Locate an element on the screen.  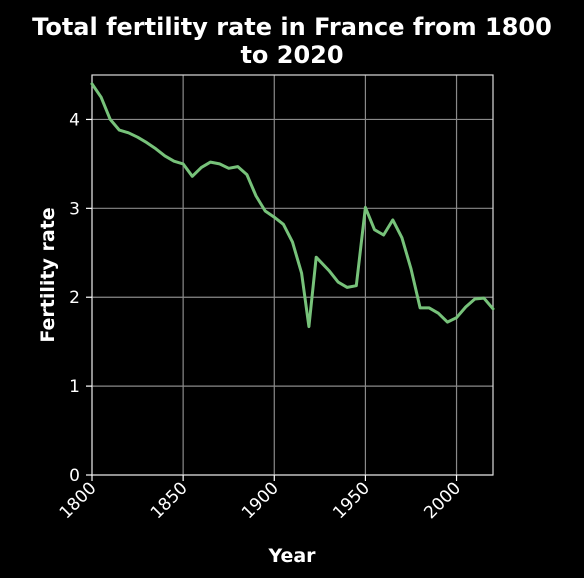
y-tick-label: 0 is located at coordinates (74, 476).